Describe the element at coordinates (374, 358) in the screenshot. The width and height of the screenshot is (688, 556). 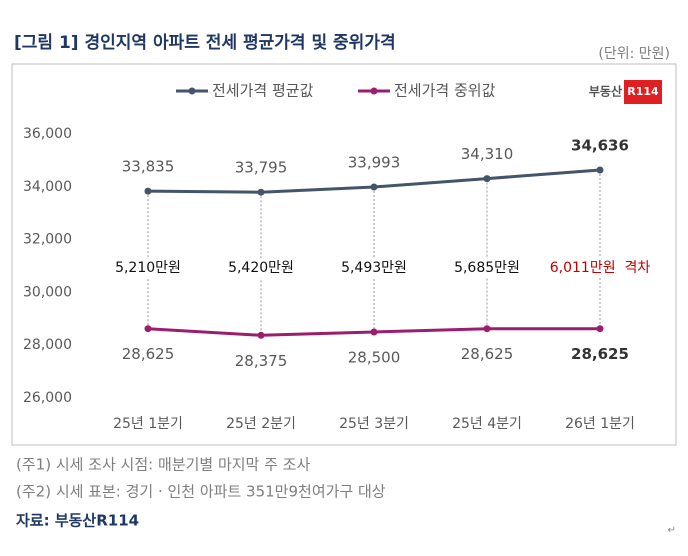
I see `value-label: 28,500` at that location.